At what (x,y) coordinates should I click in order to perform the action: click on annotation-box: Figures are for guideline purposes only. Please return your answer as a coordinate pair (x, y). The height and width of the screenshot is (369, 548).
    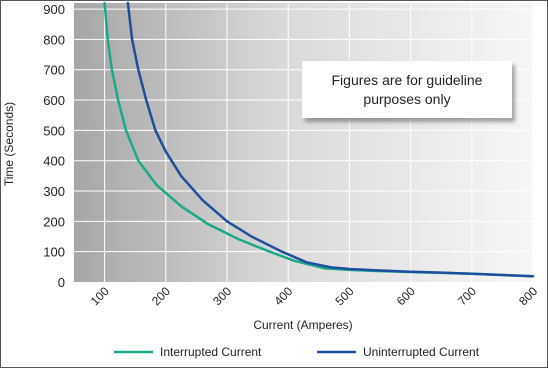
    Looking at the image, I should click on (407, 89).